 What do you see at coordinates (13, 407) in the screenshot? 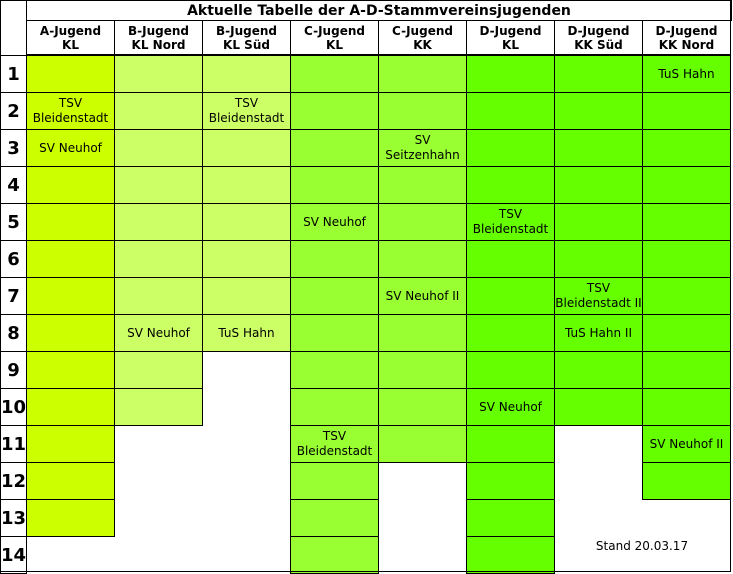
I see `row-number-10: 10` at bounding box center [13, 407].